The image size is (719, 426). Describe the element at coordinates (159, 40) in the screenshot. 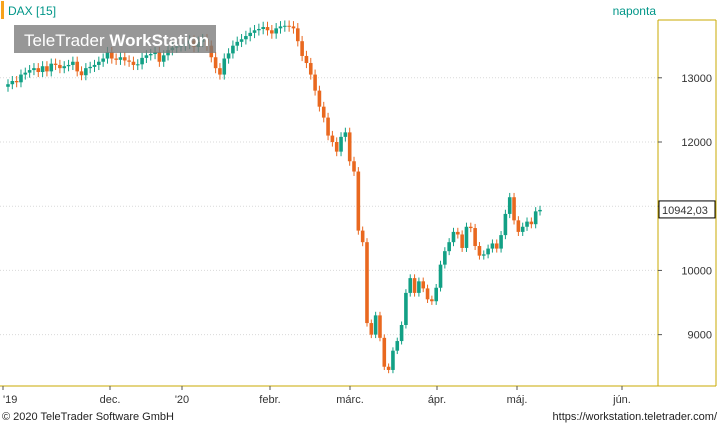

I see `watermark-product: WorkStation` at that location.